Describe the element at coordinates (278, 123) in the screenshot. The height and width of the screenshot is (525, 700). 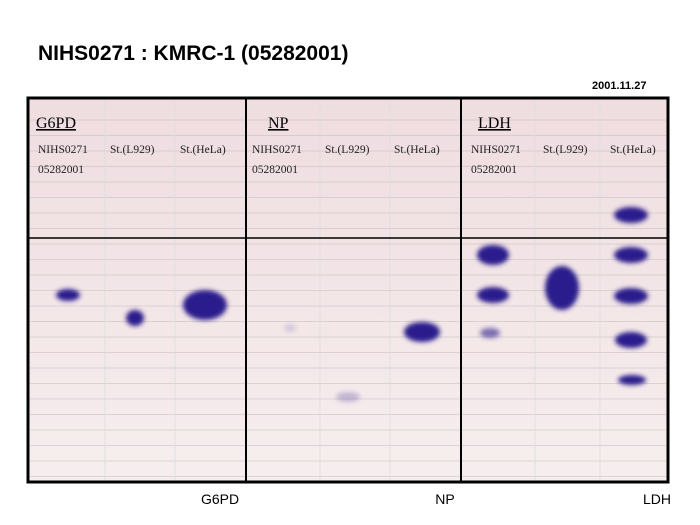
I see `panel-name: NP` at that location.